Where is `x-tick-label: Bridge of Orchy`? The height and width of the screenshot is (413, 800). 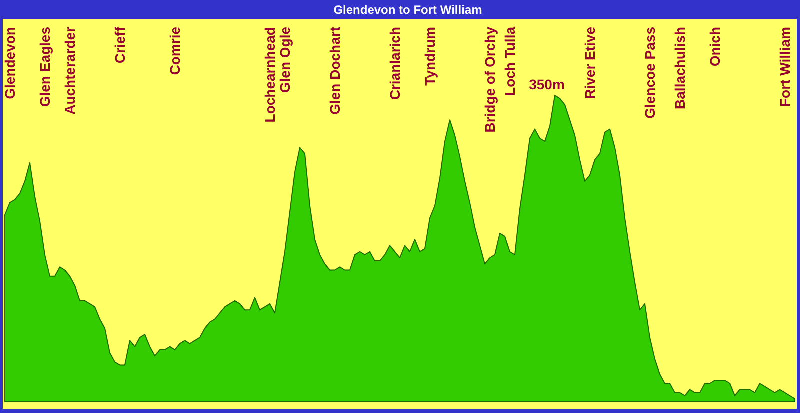 x-tick-label: Bridge of Orchy is located at coordinates (490, 79).